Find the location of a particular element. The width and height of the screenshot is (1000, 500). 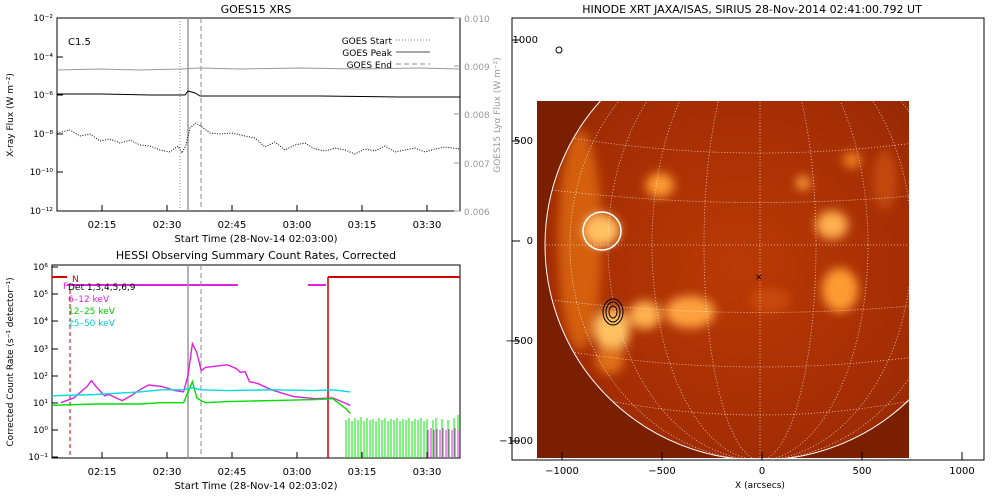

goes-right-axis: 0.010 0.009 0.008 0.007 0.006 is located at coordinates (472, 116).